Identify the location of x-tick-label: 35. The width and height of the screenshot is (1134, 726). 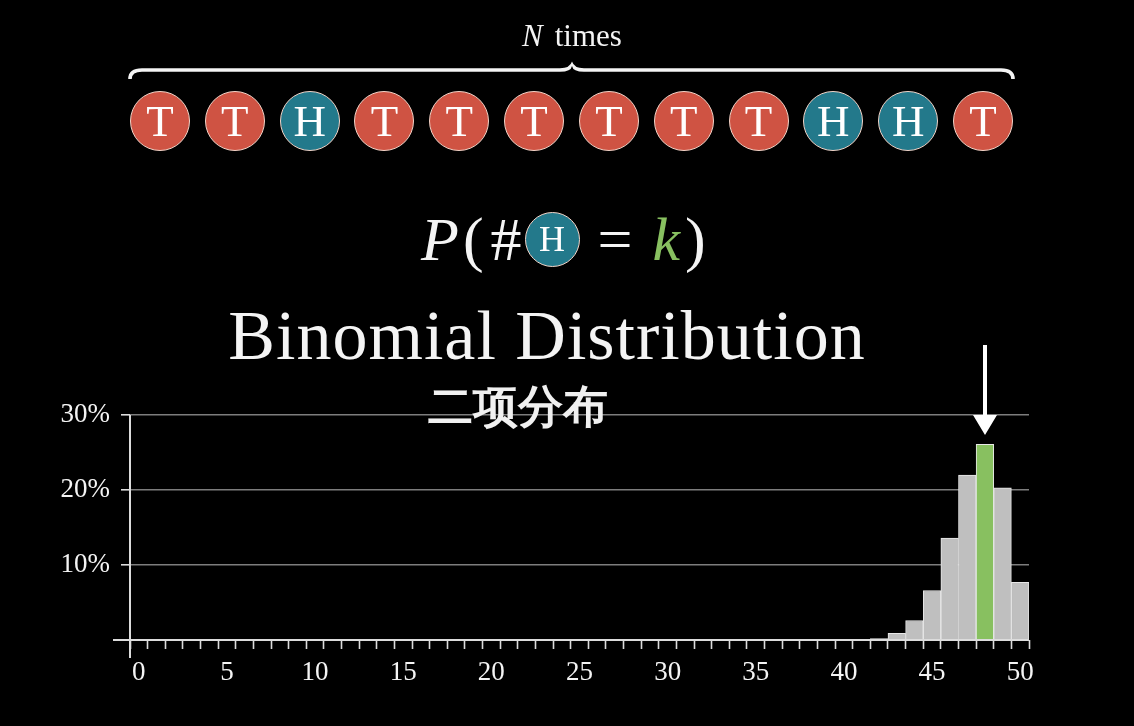
(756, 671).